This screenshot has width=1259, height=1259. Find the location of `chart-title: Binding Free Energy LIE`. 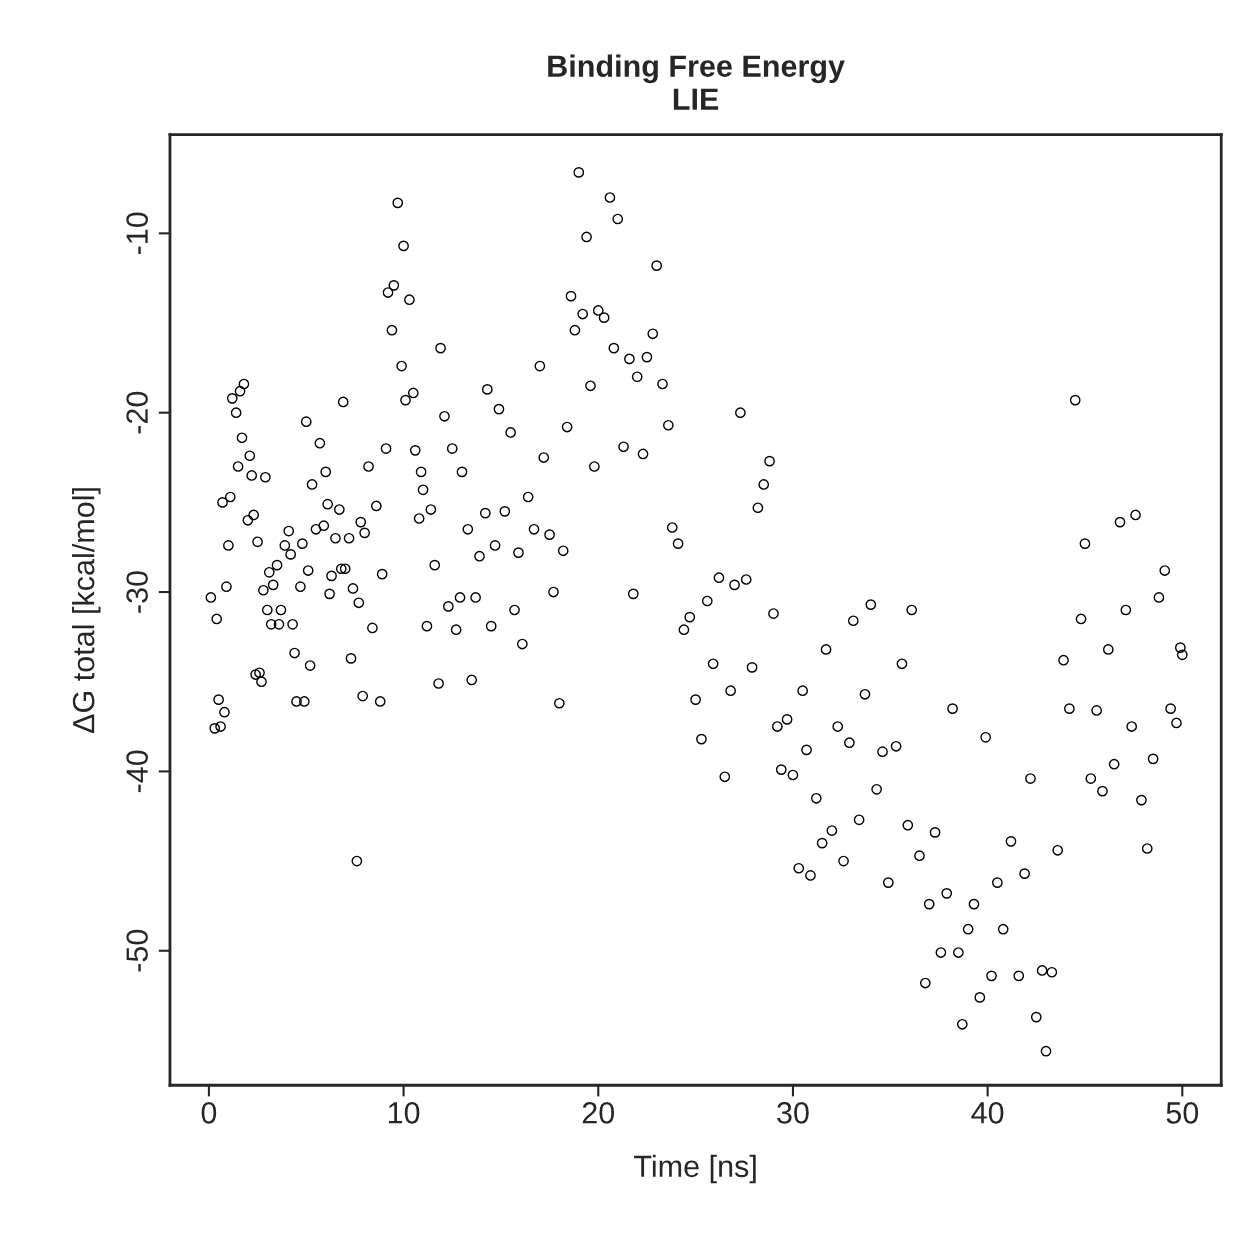

chart-title: Binding Free Energy LIE is located at coordinates (696, 82).